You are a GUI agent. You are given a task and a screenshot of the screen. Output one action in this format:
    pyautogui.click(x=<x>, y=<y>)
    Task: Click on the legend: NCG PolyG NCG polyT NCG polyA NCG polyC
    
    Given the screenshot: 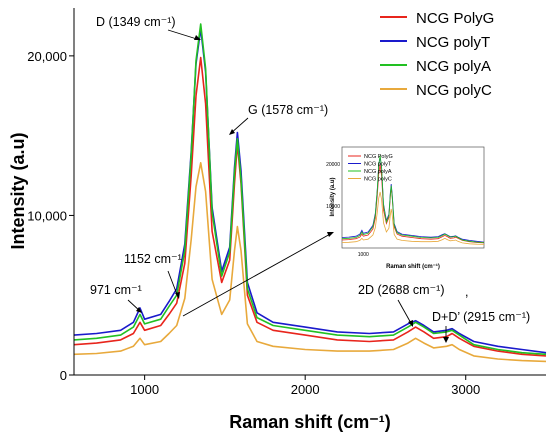 What is the action you would take?
    pyautogui.click(x=437, y=54)
    